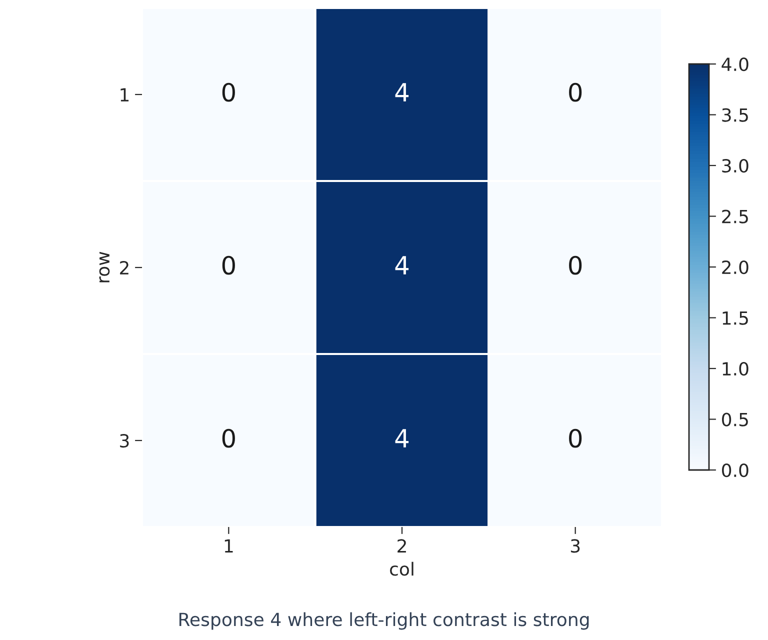 This screenshot has height=640, width=768. What do you see at coordinates (228, 546) in the screenshot?
I see `x-tick-label: 1` at bounding box center [228, 546].